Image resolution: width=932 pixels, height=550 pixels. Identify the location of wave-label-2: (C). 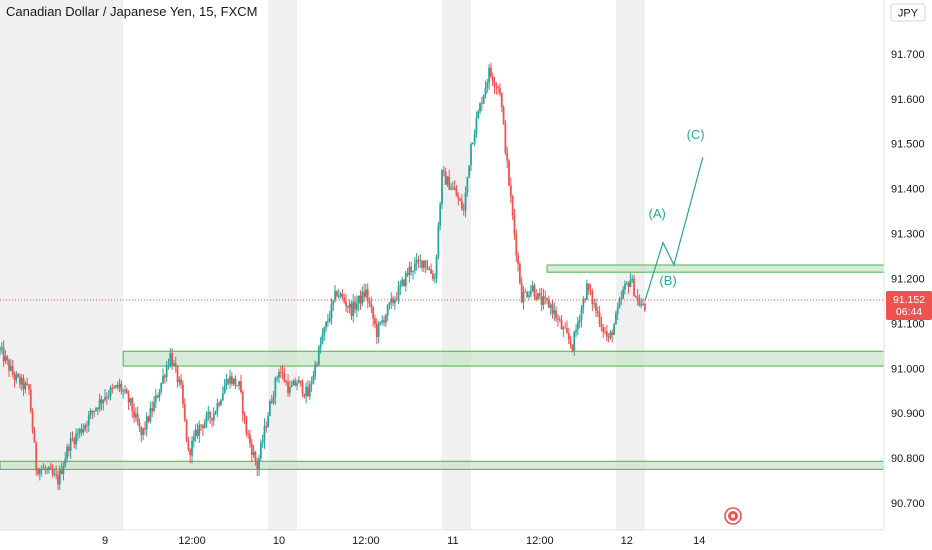
(696, 134).